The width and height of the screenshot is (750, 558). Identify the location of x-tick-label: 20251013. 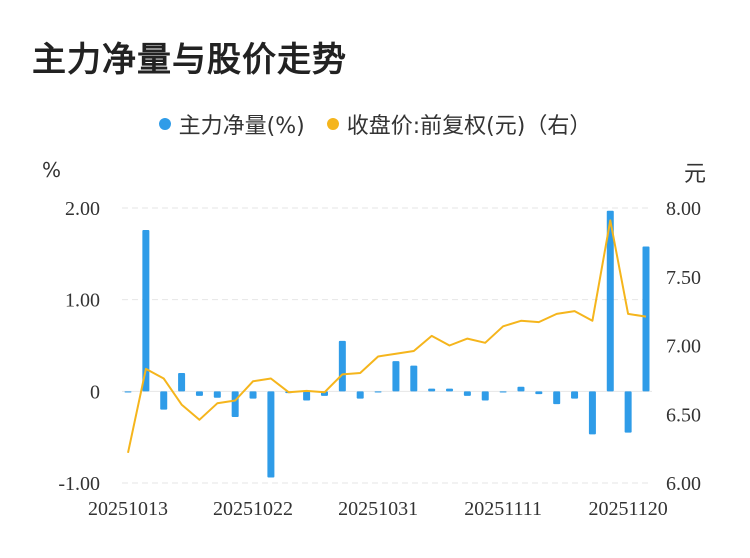
(128, 509).